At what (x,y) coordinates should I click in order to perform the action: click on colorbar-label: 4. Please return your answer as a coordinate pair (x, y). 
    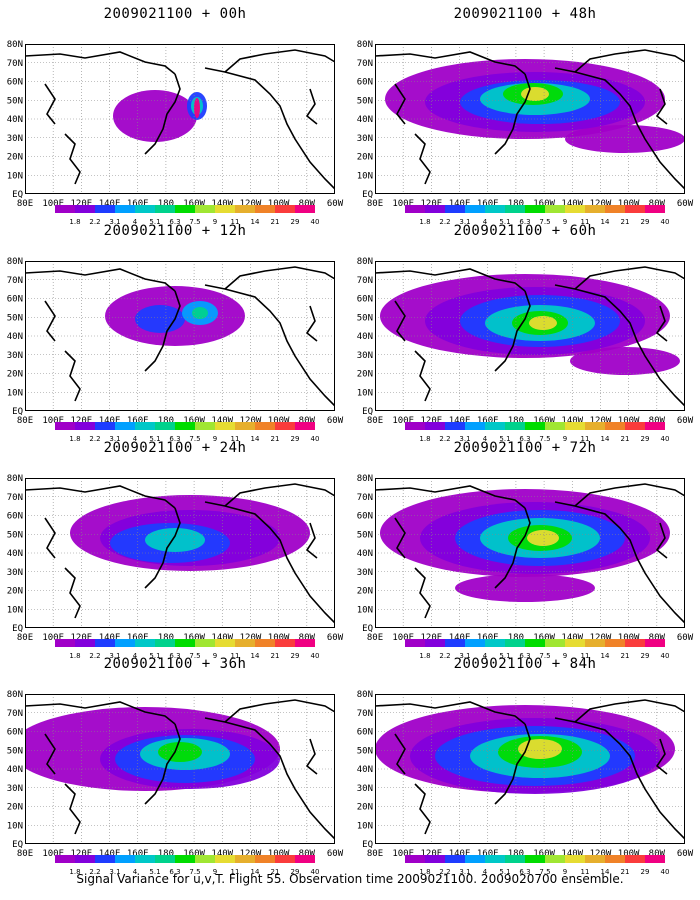
    Looking at the image, I should click on (485, 872).